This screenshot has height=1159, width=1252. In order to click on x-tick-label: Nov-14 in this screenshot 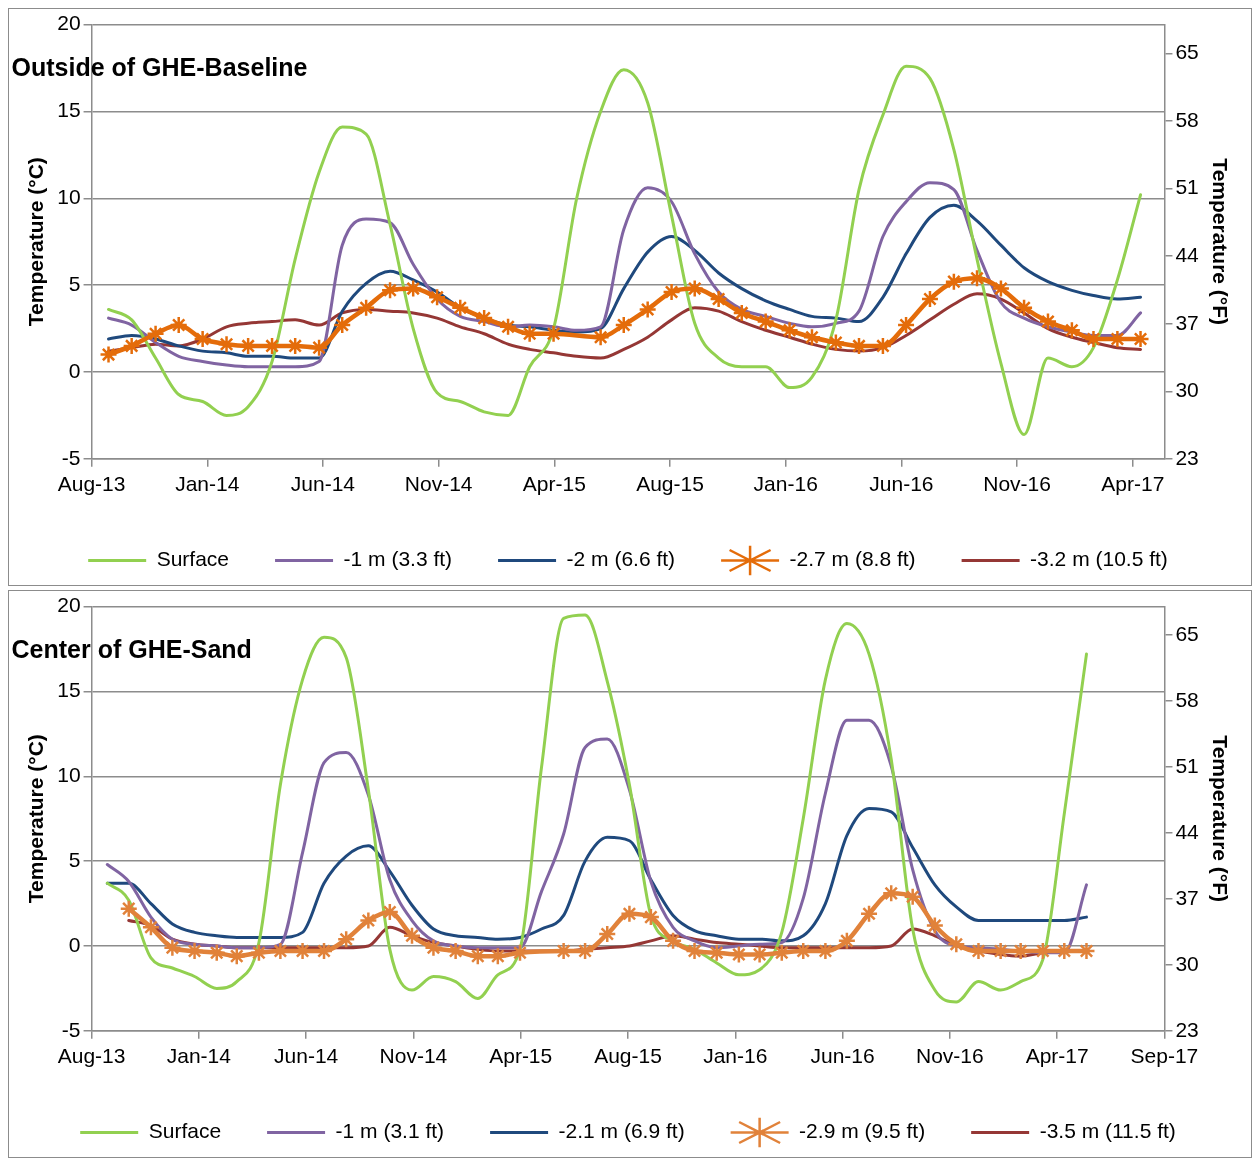, I will do `click(413, 1056)`.